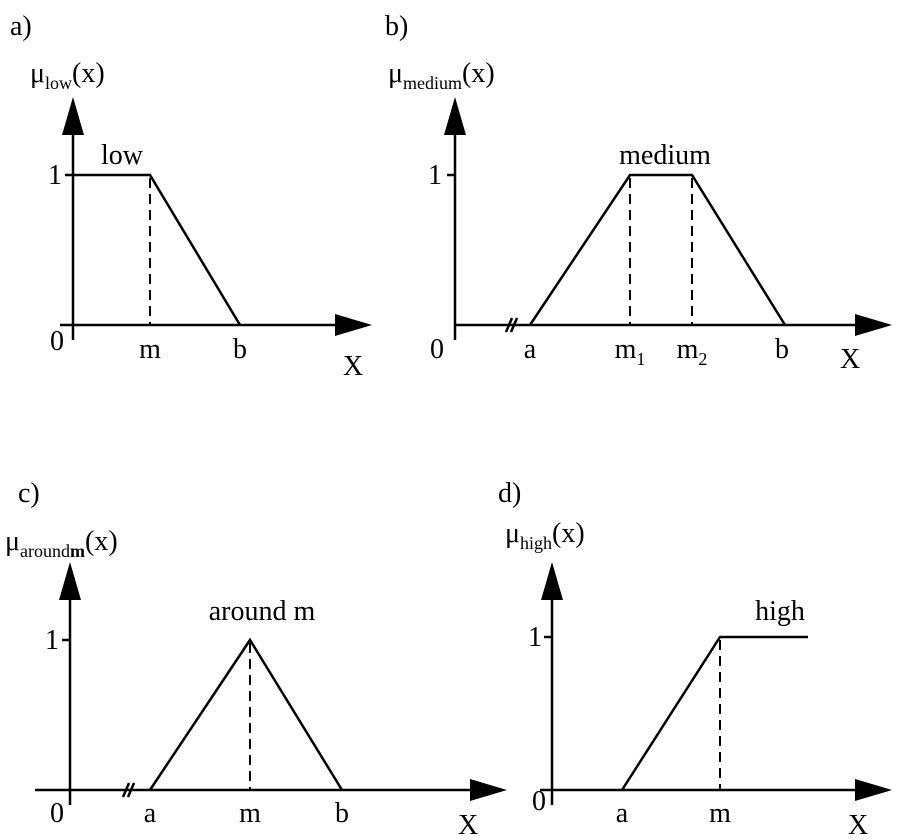 The height and width of the screenshot is (840, 903). What do you see at coordinates (58, 83) in the screenshot?
I see `label-subscript: low` at bounding box center [58, 83].